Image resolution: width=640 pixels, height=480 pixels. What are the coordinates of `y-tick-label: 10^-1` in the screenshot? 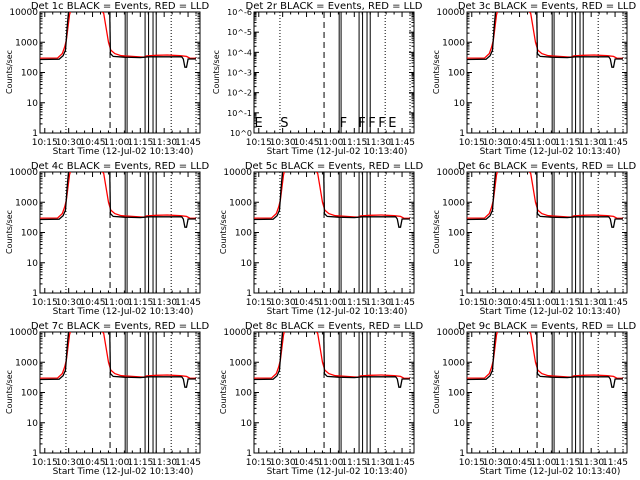 It's located at (239, 113).